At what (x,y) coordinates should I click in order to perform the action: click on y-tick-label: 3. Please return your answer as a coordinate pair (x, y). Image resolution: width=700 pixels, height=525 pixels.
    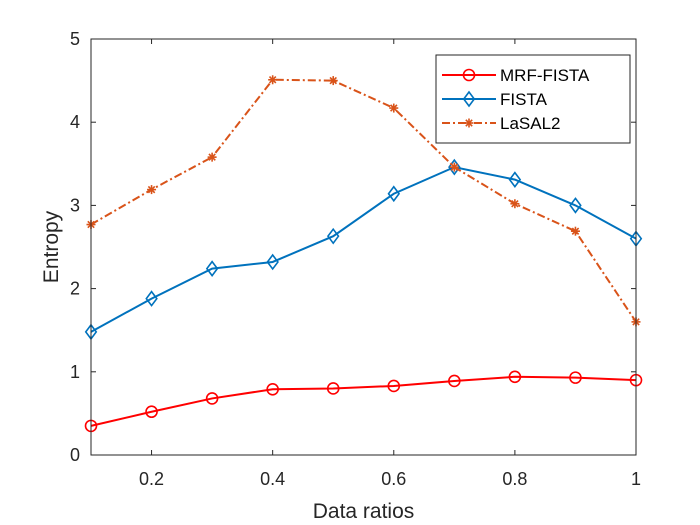
    Looking at the image, I should click on (75, 205).